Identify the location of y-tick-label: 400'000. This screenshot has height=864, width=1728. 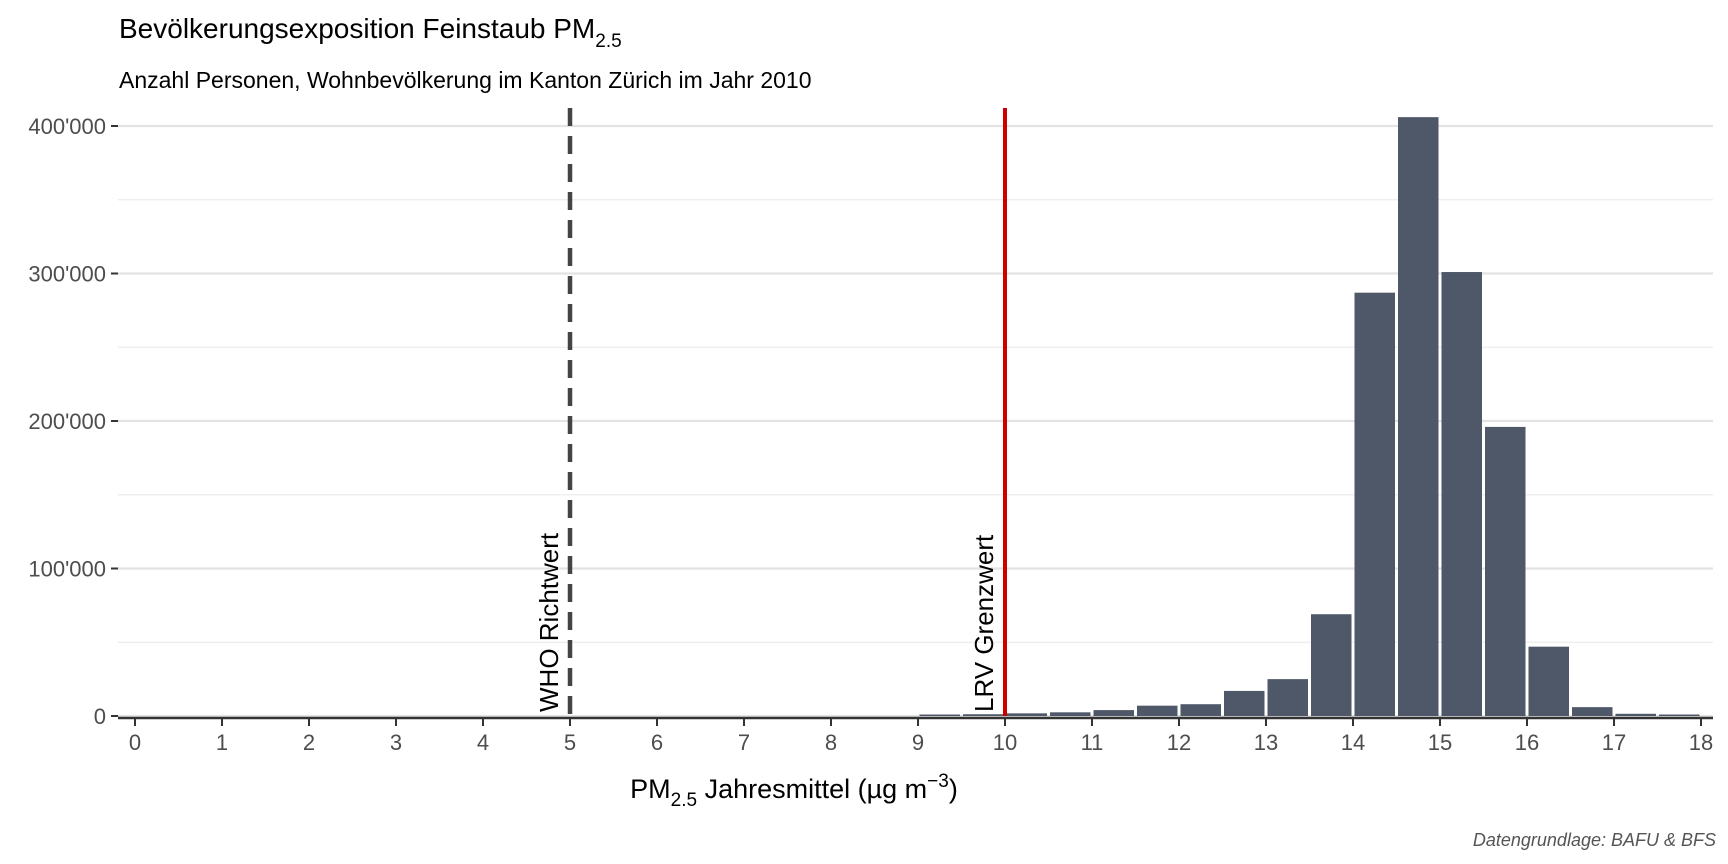
(67, 126).